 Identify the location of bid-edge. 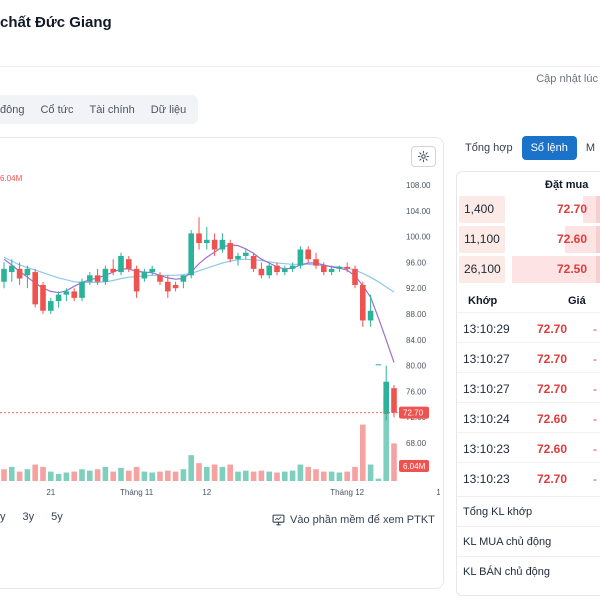
(598, 269).